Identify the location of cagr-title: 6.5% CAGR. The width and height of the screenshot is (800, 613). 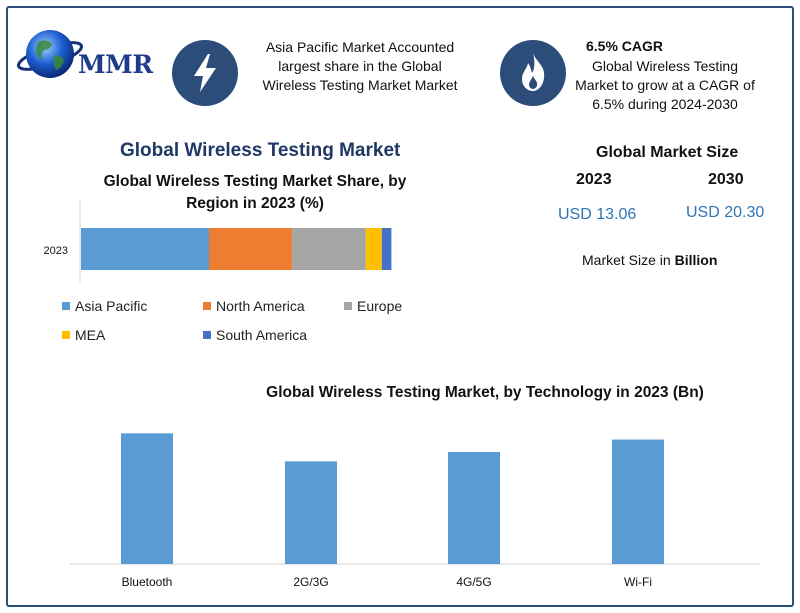
(625, 46).